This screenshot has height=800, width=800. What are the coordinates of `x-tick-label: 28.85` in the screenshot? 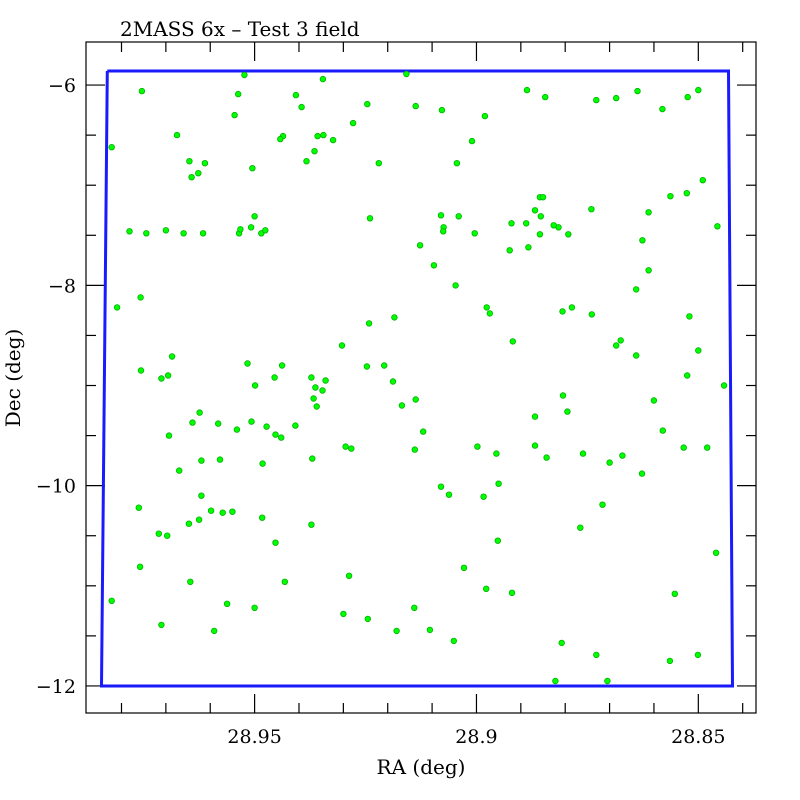 It's located at (698, 737).